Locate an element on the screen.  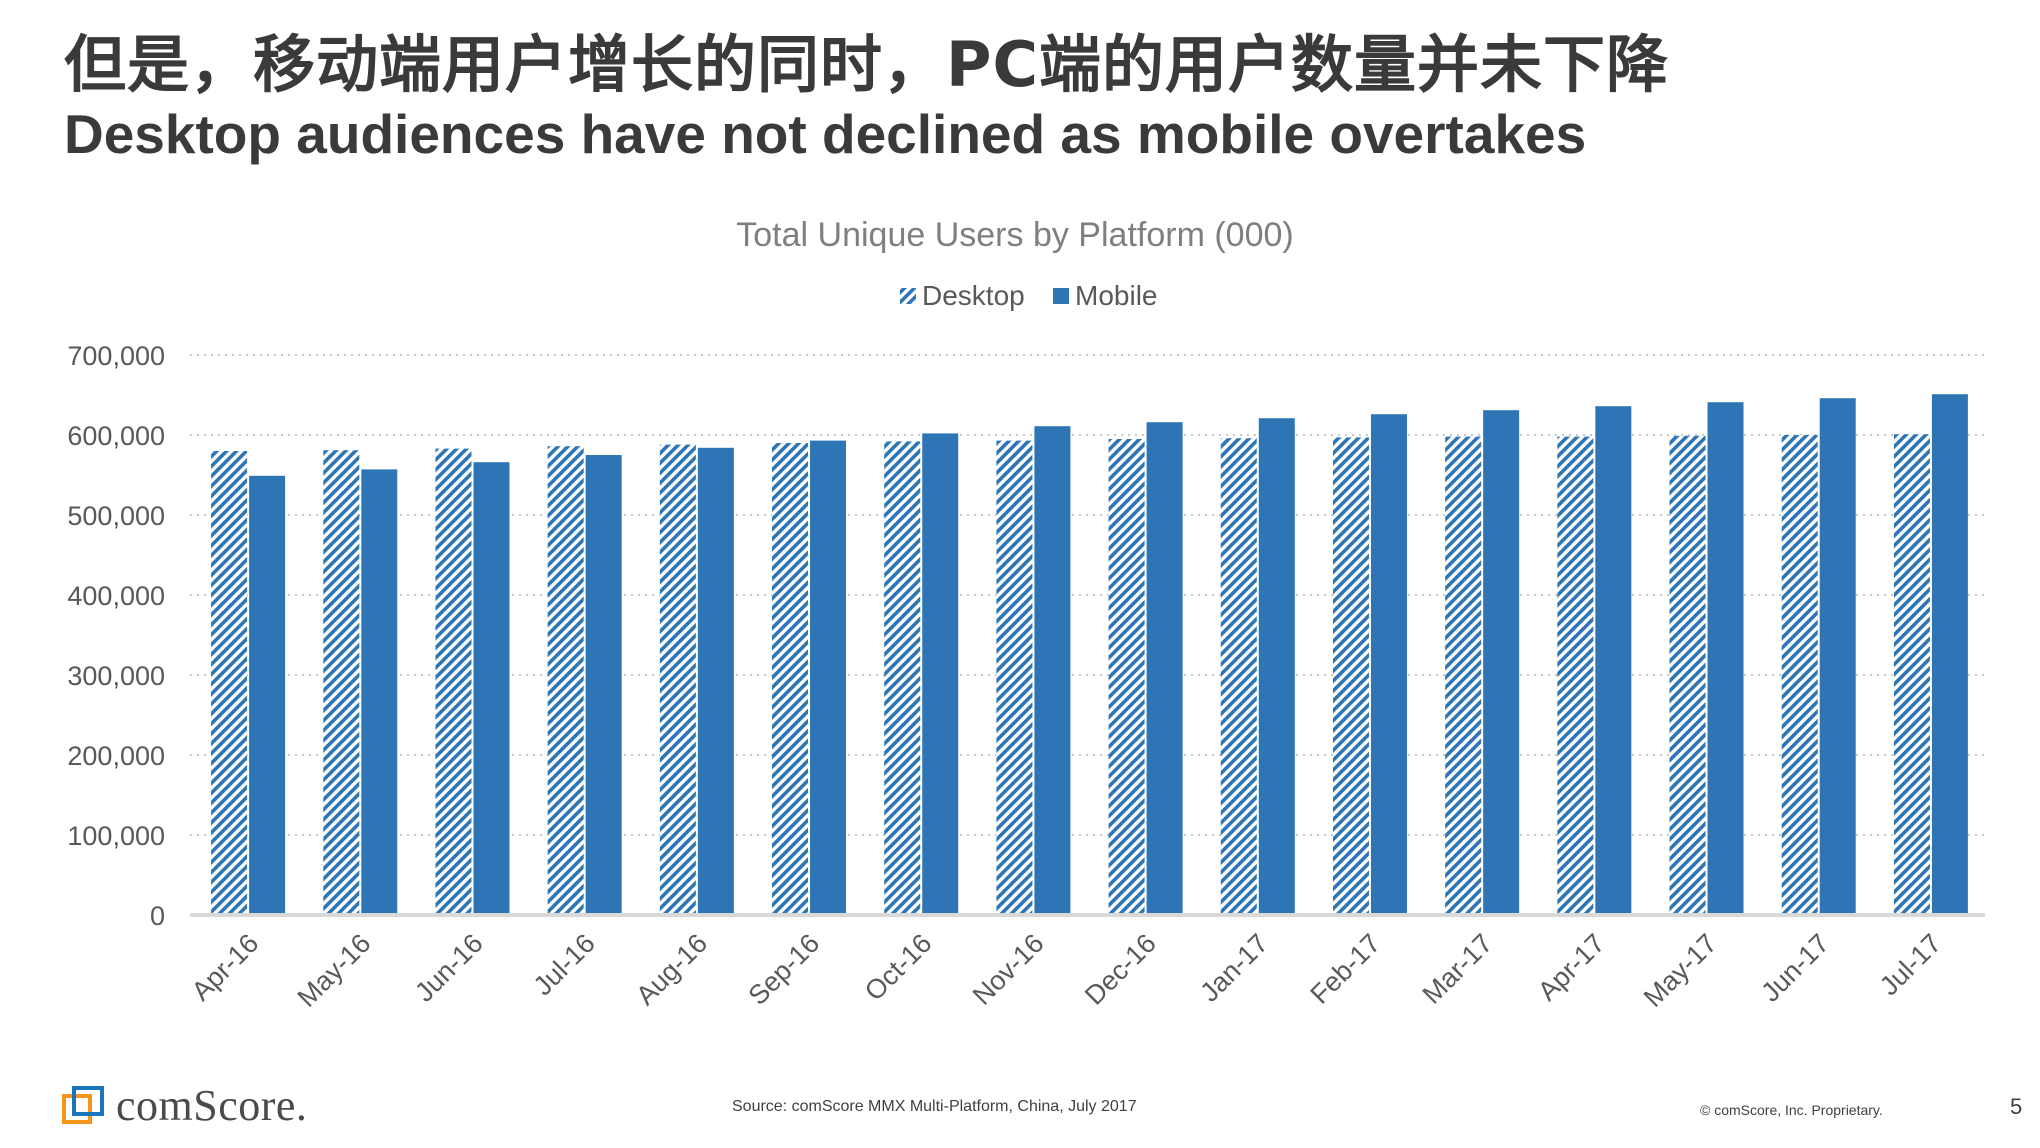
y-tick-label: 100,000 is located at coordinates (116, 836).